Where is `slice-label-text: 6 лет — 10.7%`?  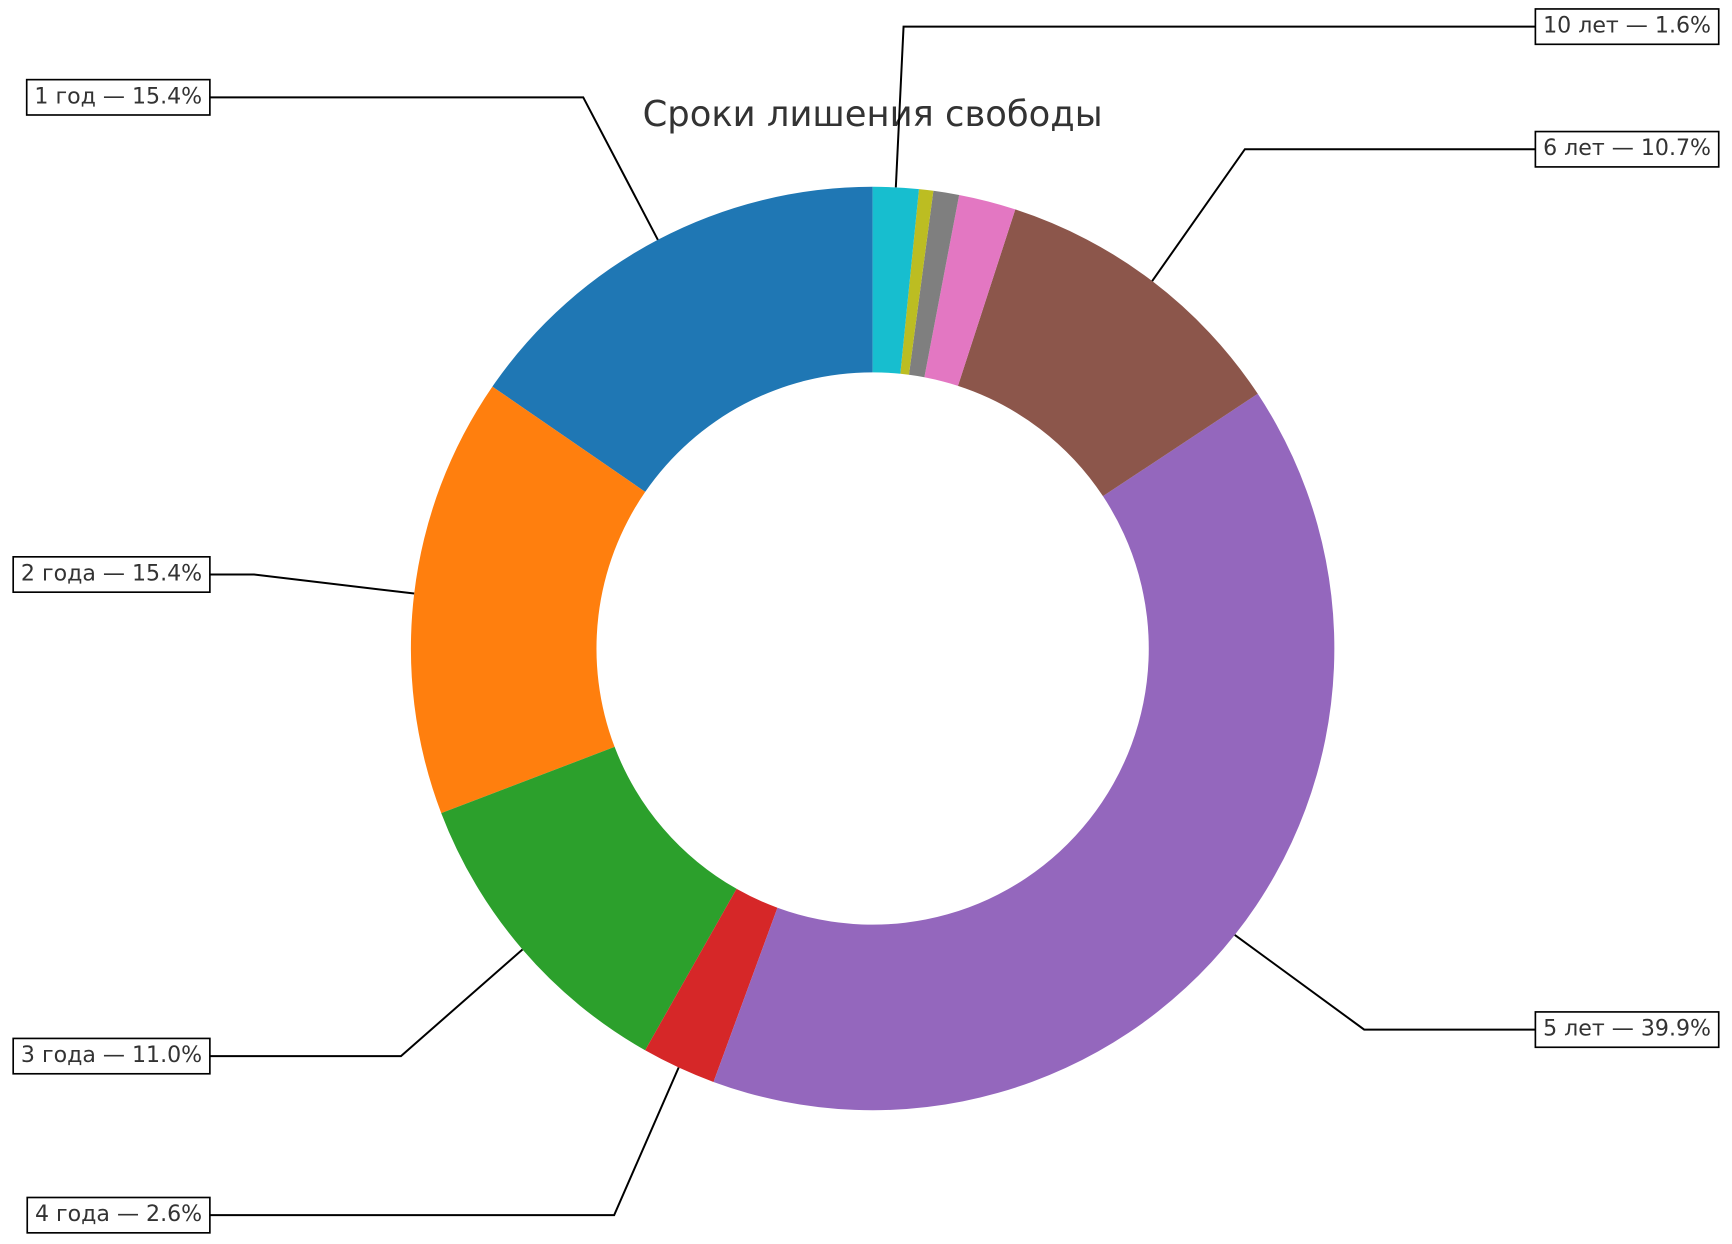 slice-label-text: 6 лет — 10.7% is located at coordinates (1627, 148).